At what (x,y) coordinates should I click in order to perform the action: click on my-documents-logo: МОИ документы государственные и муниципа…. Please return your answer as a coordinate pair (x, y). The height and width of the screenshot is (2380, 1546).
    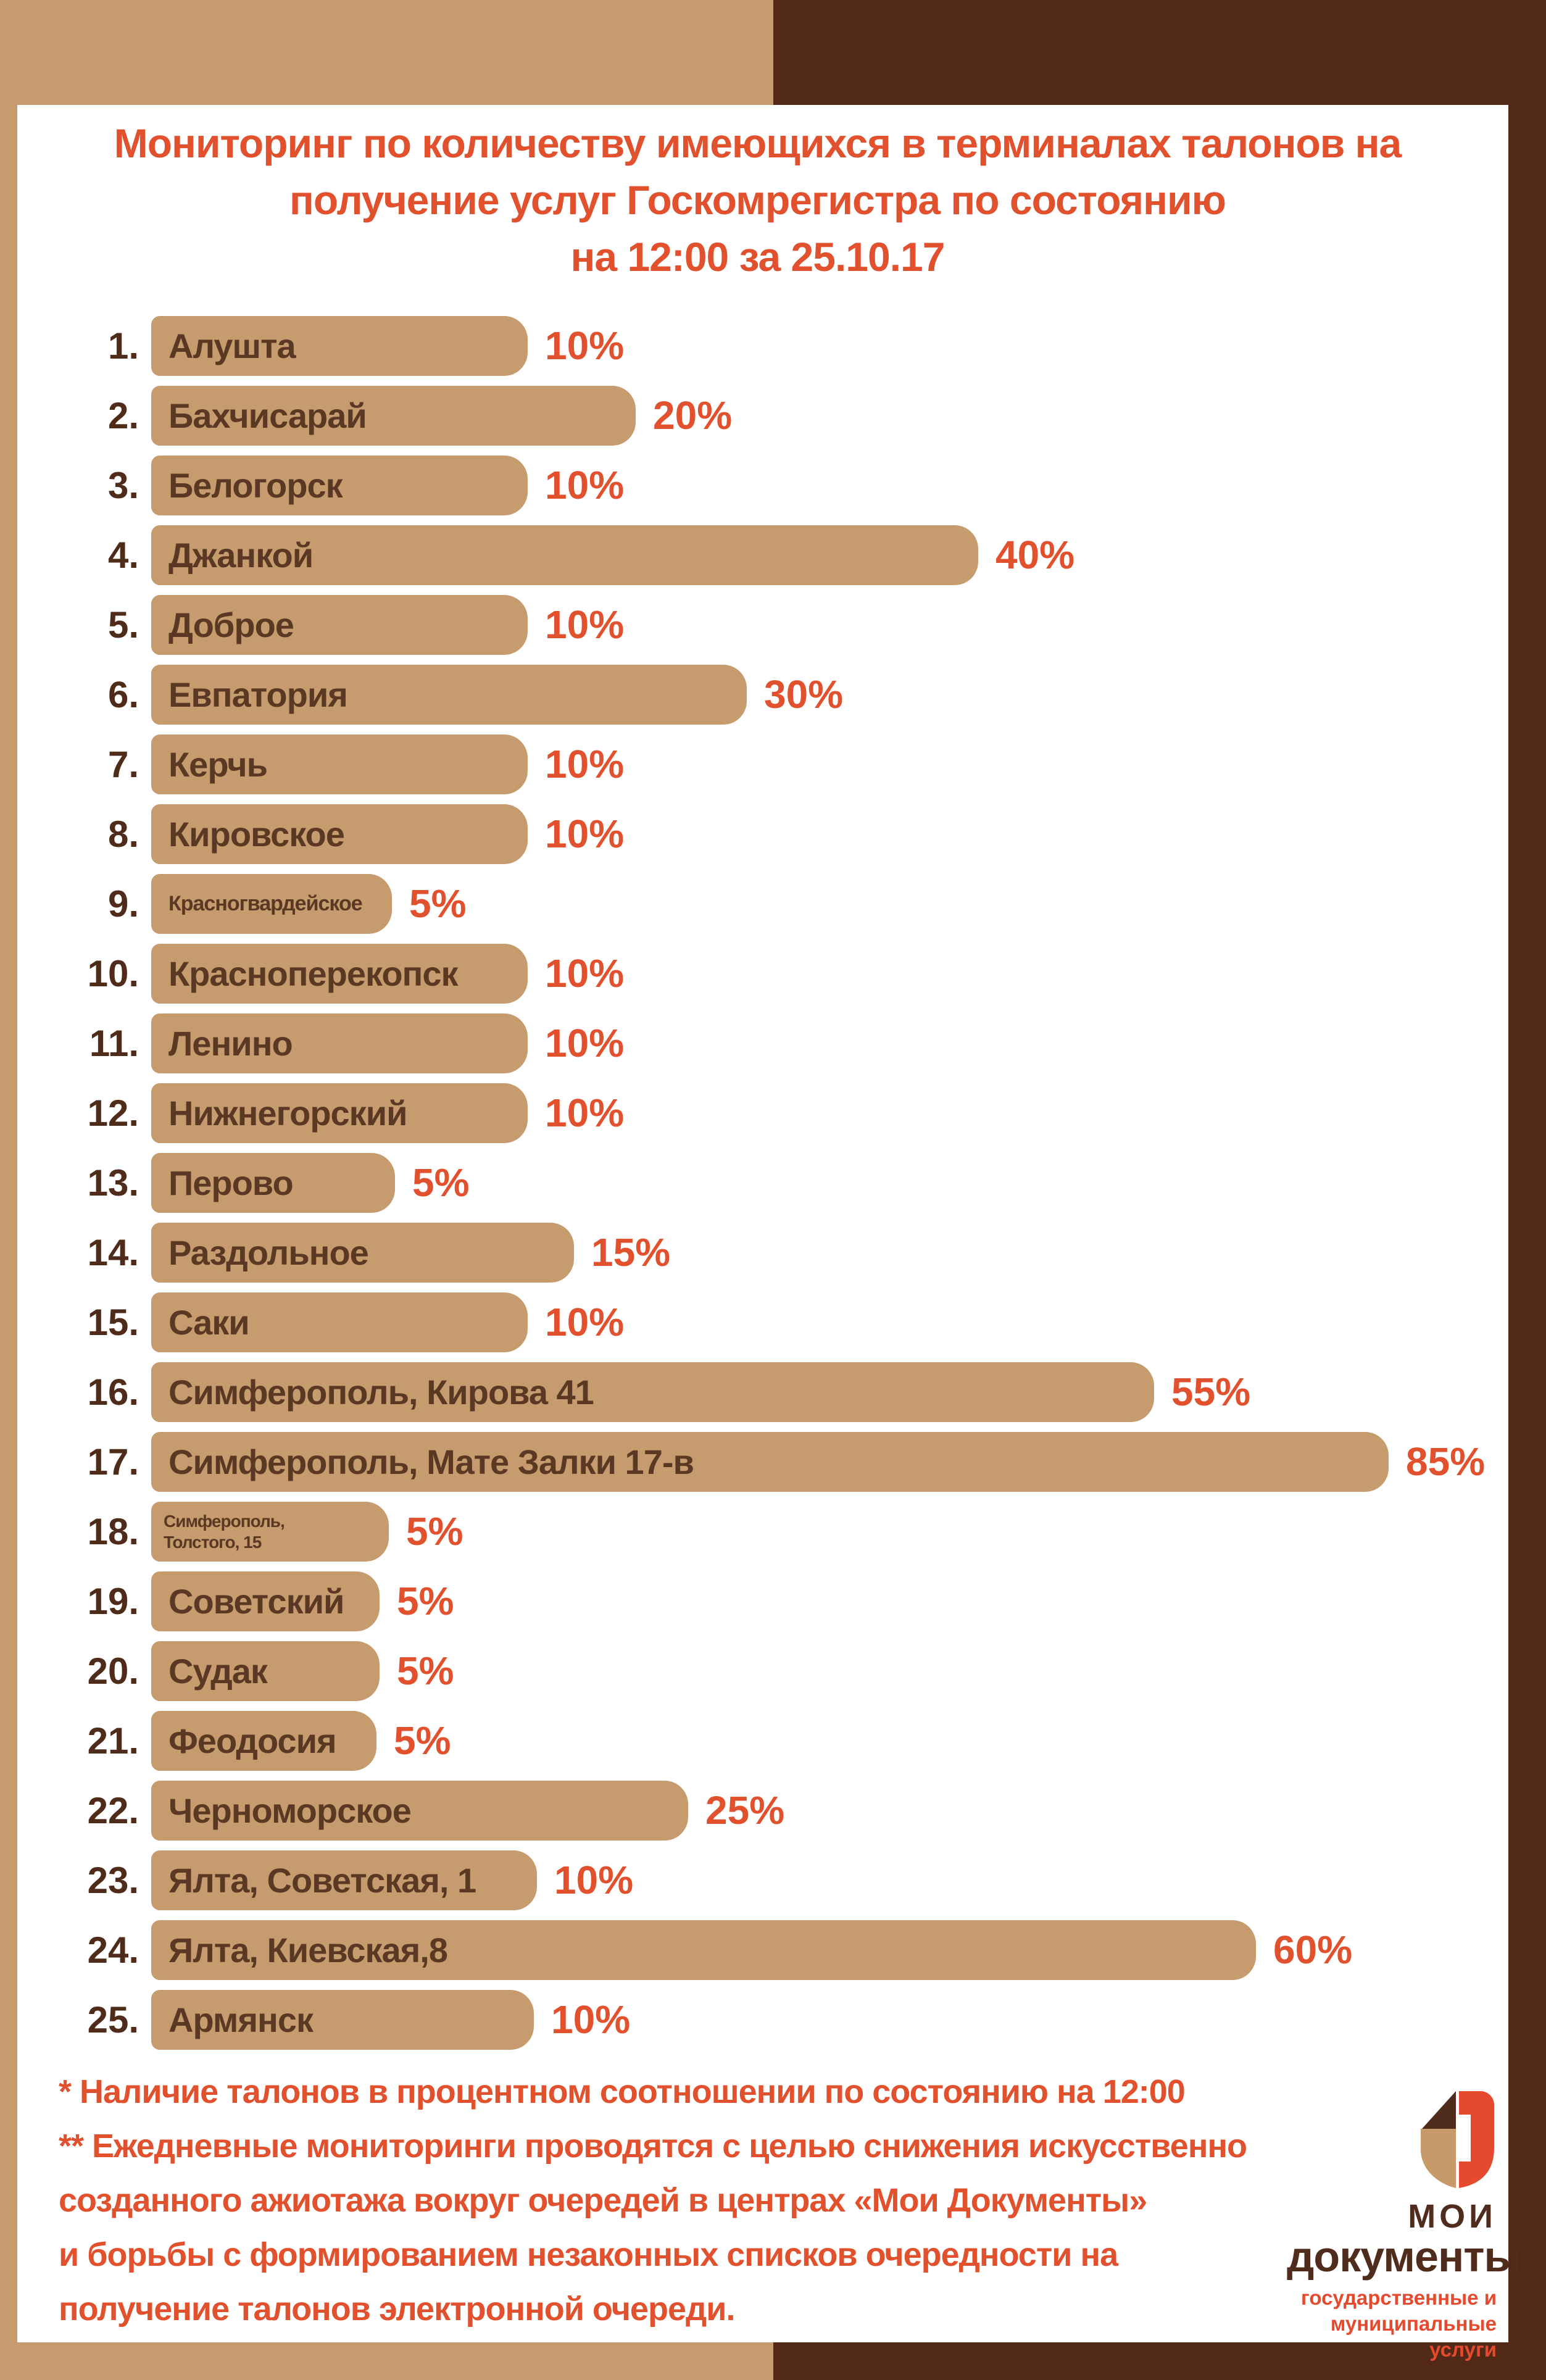
    Looking at the image, I should click on (1404, 2227).